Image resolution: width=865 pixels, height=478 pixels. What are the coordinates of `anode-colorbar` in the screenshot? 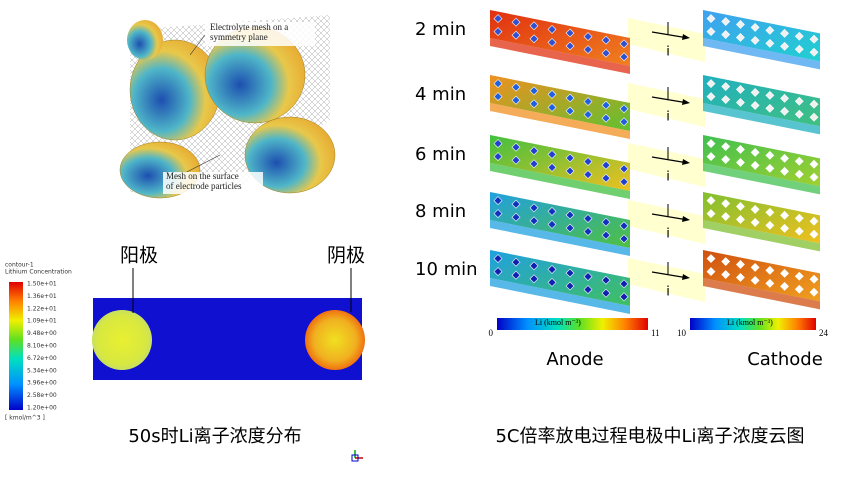 It's located at (572, 324).